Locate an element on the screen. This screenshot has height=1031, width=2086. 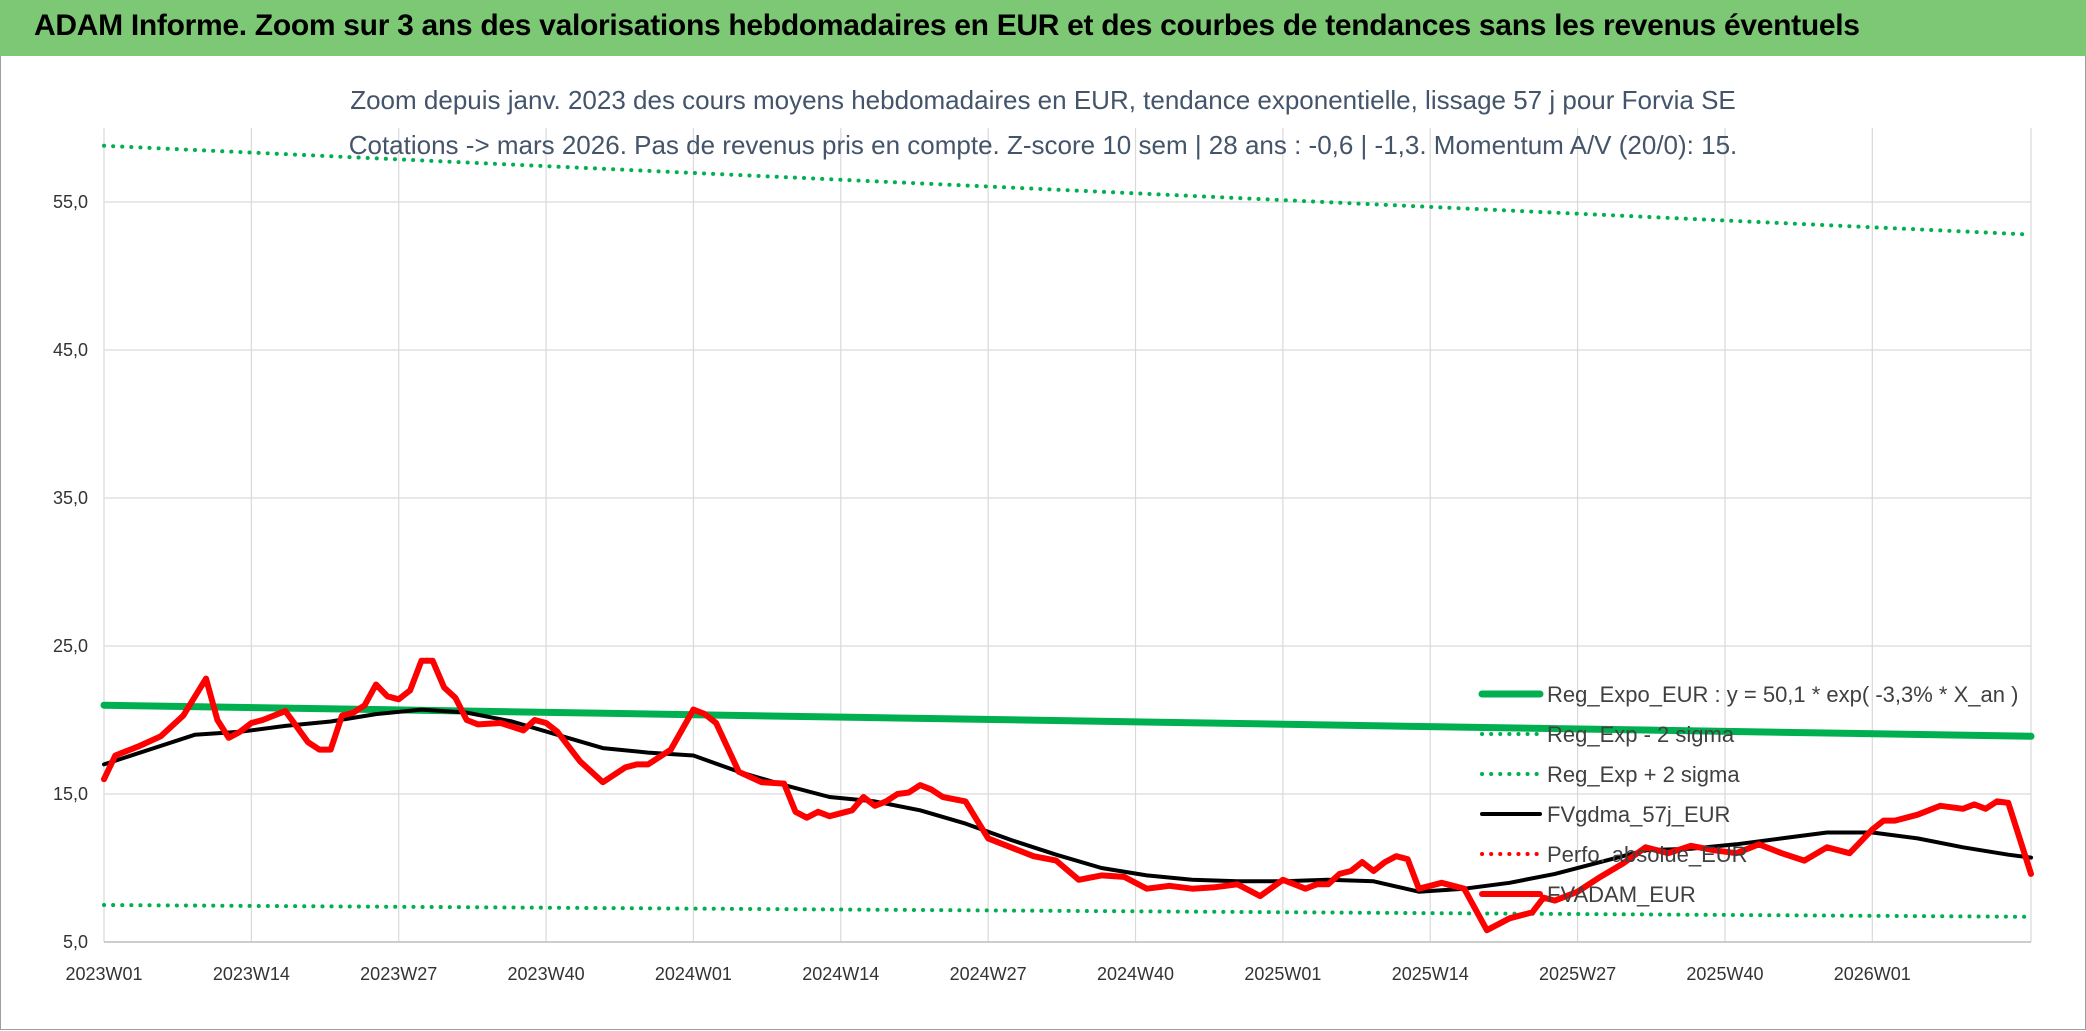
y-tick-label: 55,0 is located at coordinates (70, 202).